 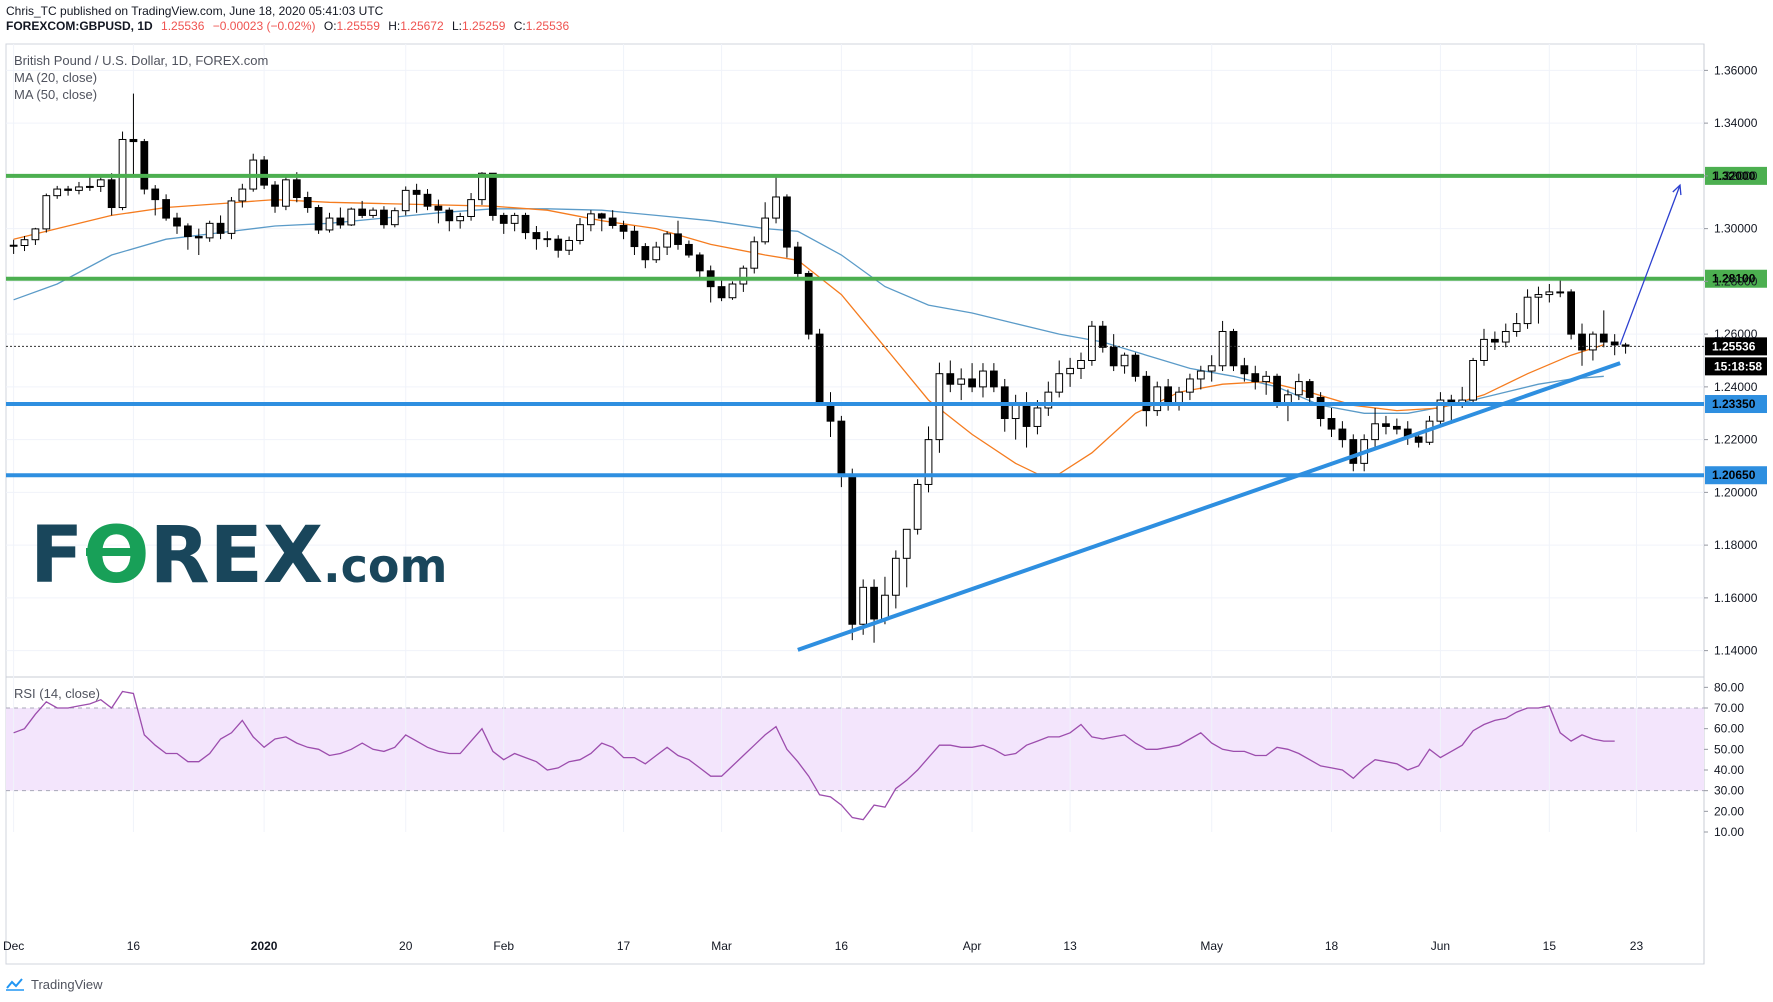 I want to click on ascending-trendline, so click(x=1209, y=506).